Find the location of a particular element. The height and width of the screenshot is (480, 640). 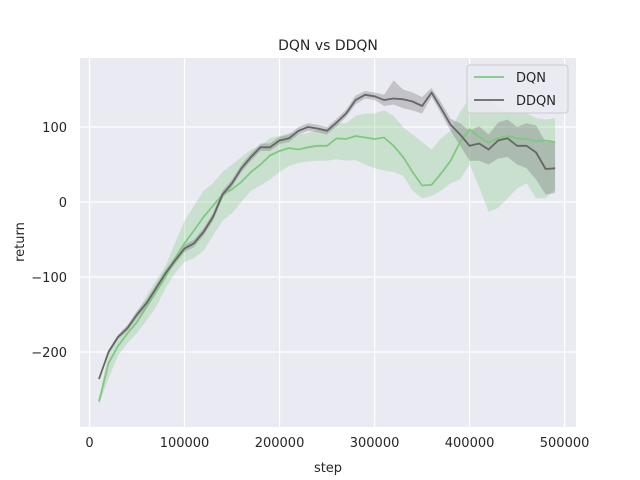

y-tick-label: −200 is located at coordinates (49, 353).